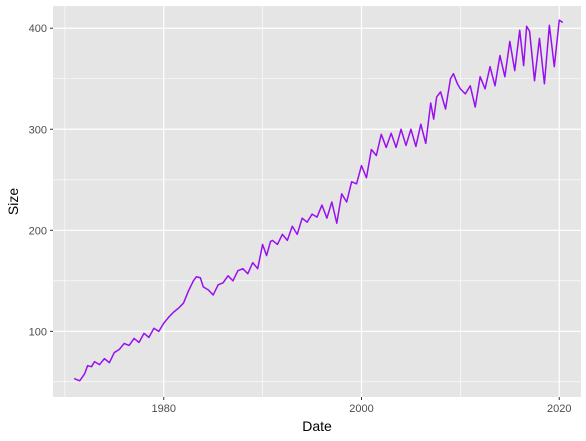 The height and width of the screenshot is (441, 586). Describe the element at coordinates (38, 231) in the screenshot. I see `y-tick-label: 200` at that location.